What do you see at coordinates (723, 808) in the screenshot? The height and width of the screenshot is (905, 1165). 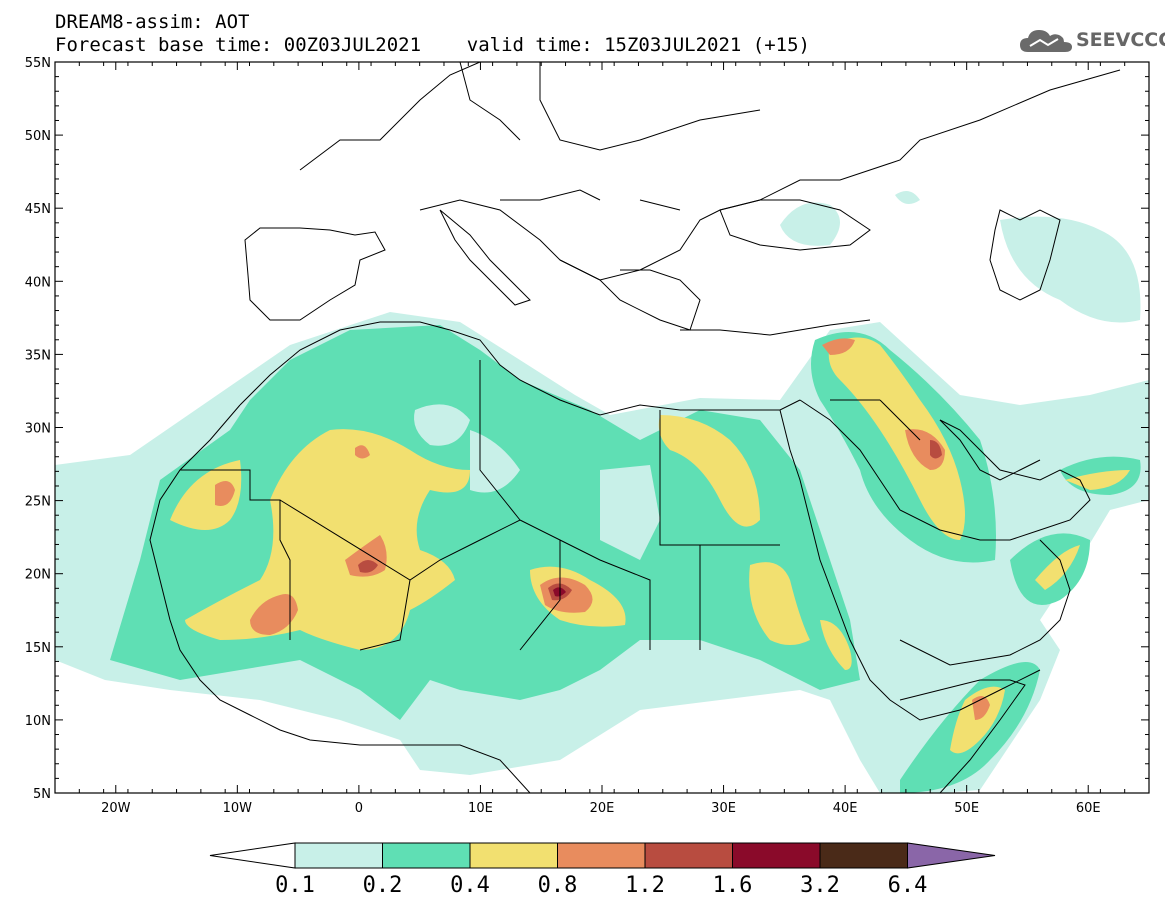 I see `lon-tick-label: 30E` at bounding box center [723, 808].